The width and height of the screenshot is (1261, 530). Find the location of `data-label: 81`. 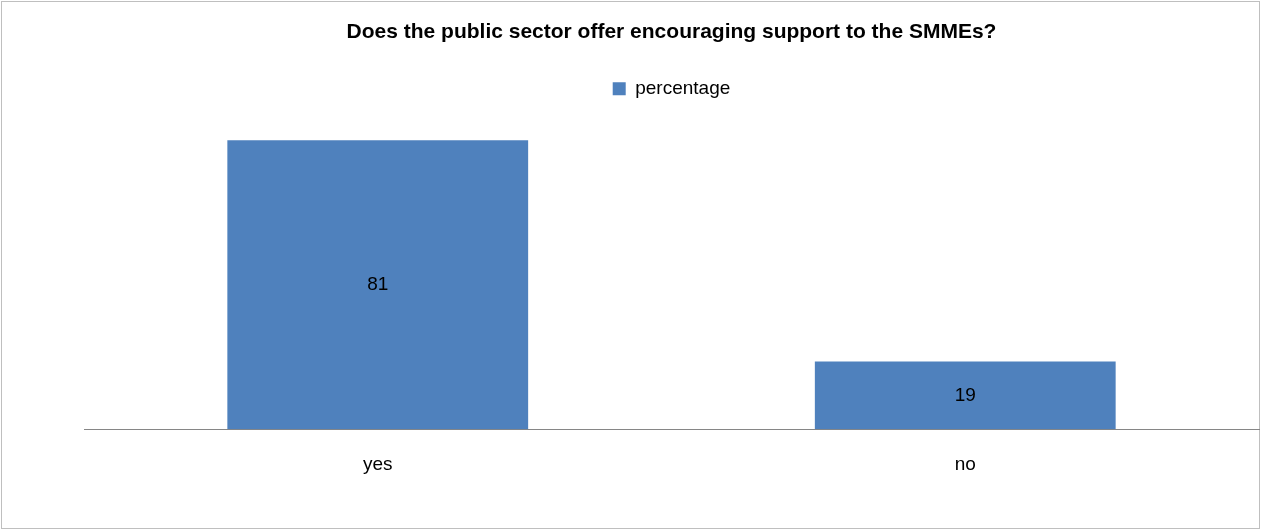

data-label: 81 is located at coordinates (378, 283).